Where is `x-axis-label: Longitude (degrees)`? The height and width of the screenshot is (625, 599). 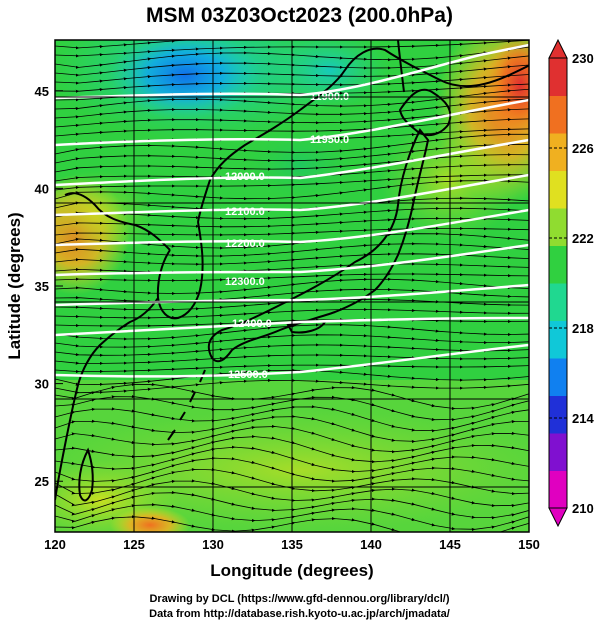
x-axis-label: Longitude (degrees) is located at coordinates (291, 570).